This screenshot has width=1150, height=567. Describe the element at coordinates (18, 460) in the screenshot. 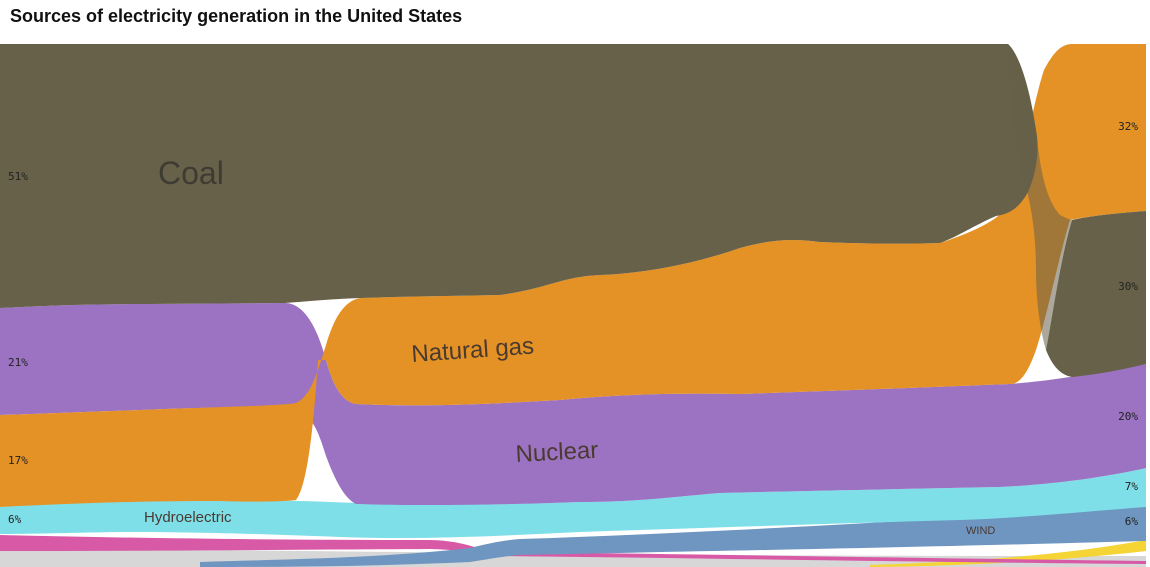

I see `start-label-natural-gas: 17%` at that location.